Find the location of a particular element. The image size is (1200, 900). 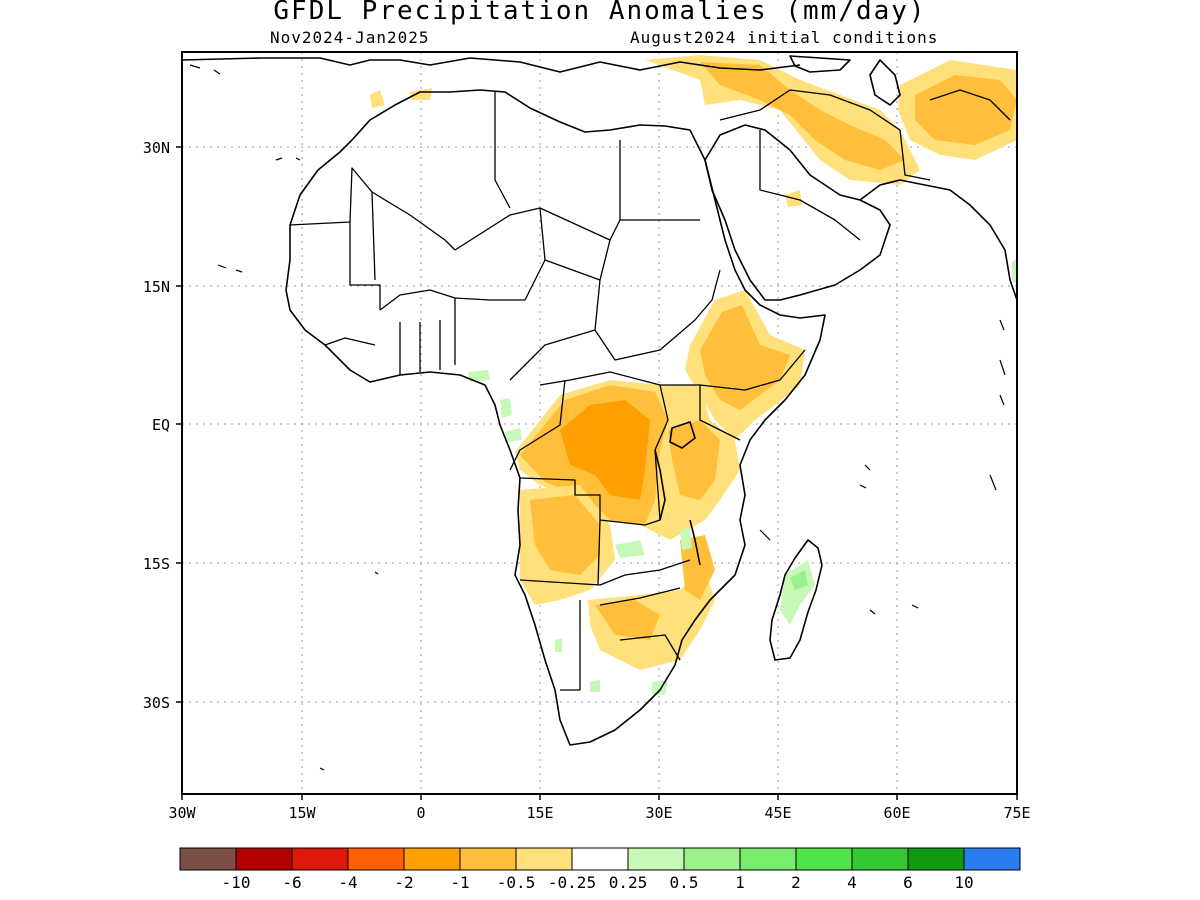

anomaly-algeria-weak is located at coordinates (421, 94).